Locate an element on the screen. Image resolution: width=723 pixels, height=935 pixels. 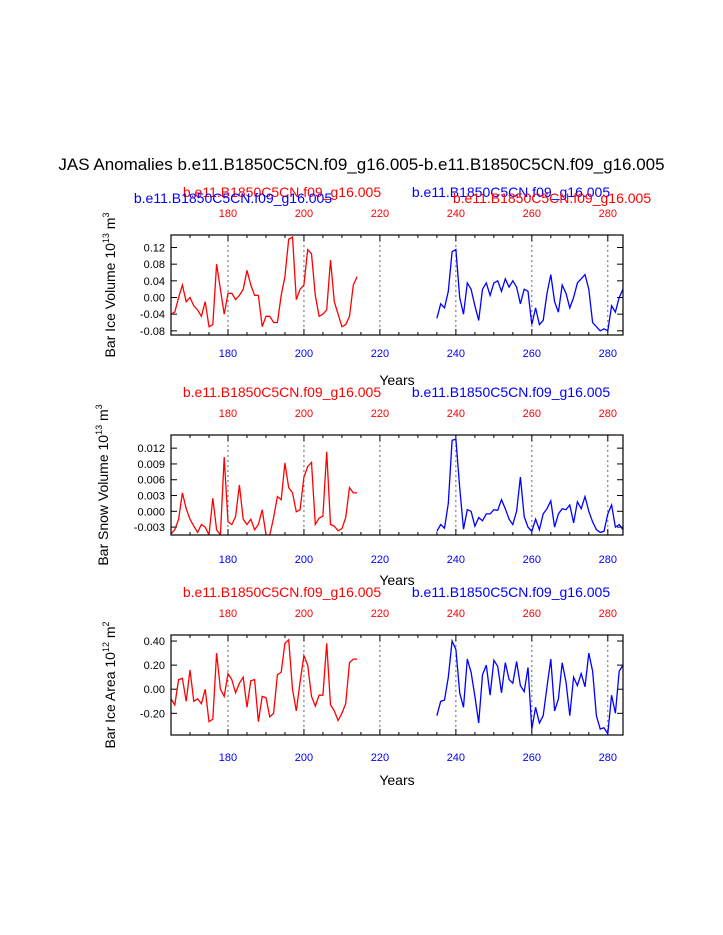
y-axis-title-main: Bar Ice Volume 10 is located at coordinates (110, 300).